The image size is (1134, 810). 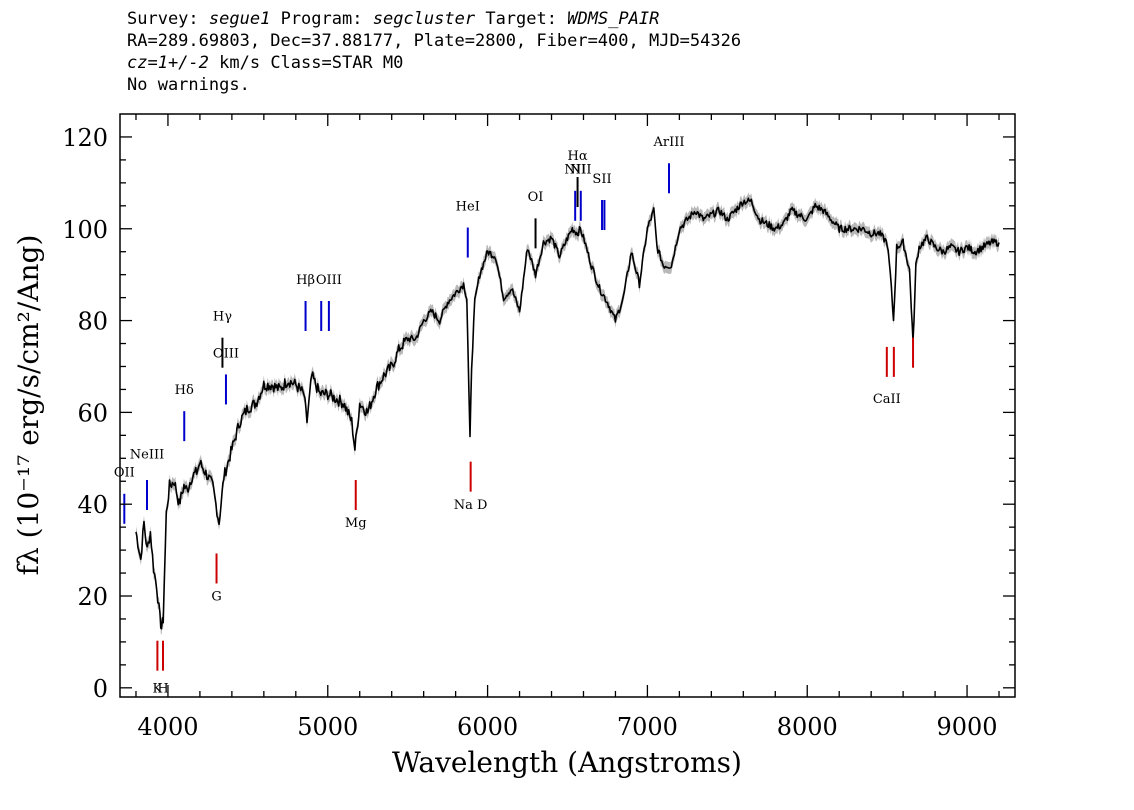 What do you see at coordinates (807, 727) in the screenshot?
I see `x-tick-label: 8000` at bounding box center [807, 727].